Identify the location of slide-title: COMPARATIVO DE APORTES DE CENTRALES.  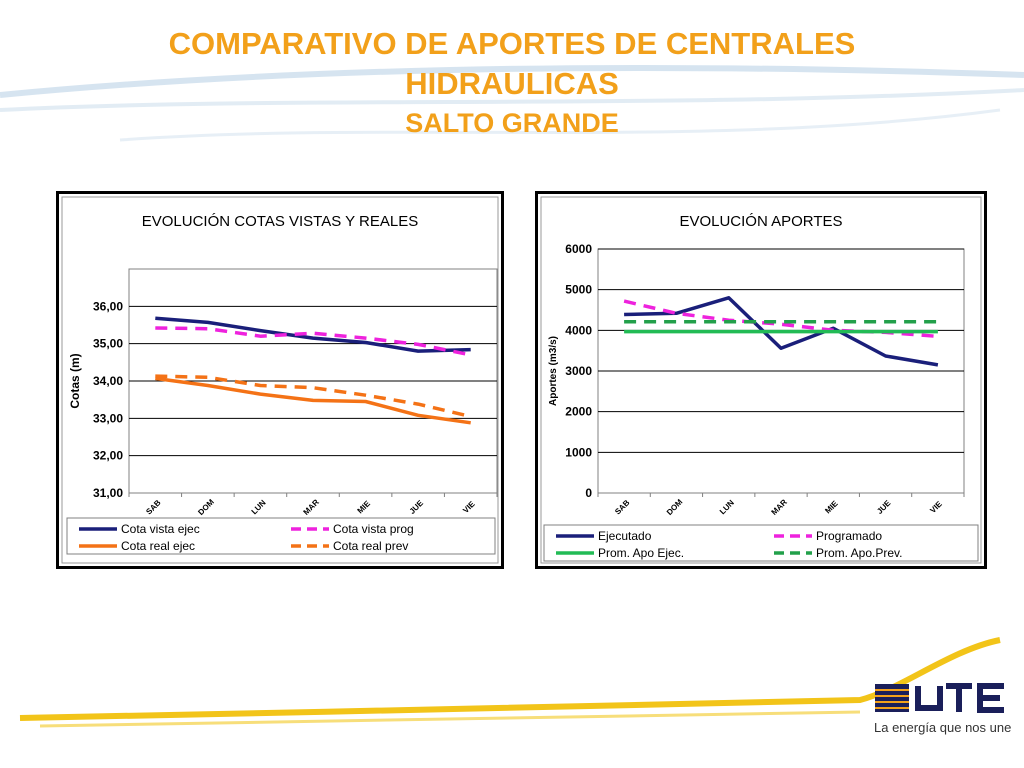
(512, 43).